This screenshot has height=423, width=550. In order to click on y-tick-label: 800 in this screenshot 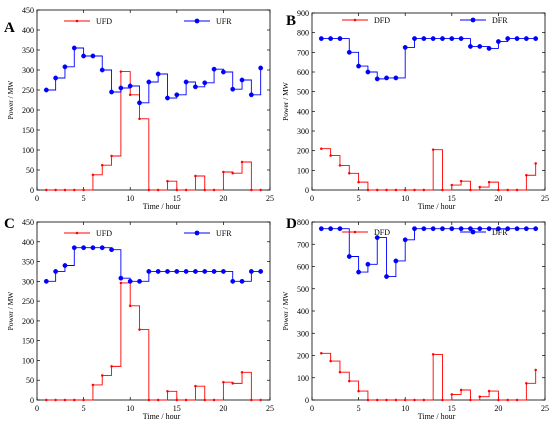, I will do `click(303, 222)`.